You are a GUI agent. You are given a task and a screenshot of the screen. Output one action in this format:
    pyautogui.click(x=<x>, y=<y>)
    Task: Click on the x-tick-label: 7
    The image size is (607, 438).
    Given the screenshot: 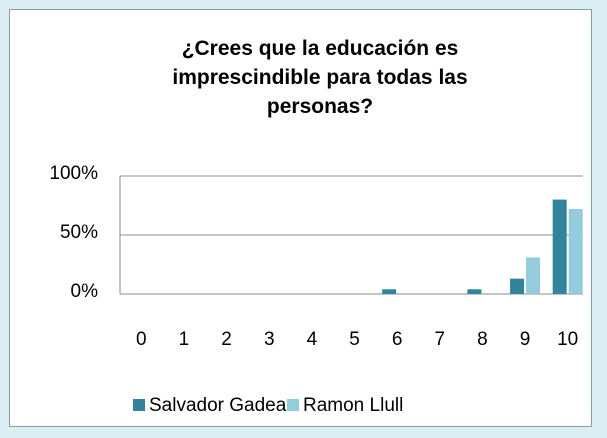 What is the action you would take?
    pyautogui.click(x=439, y=339)
    